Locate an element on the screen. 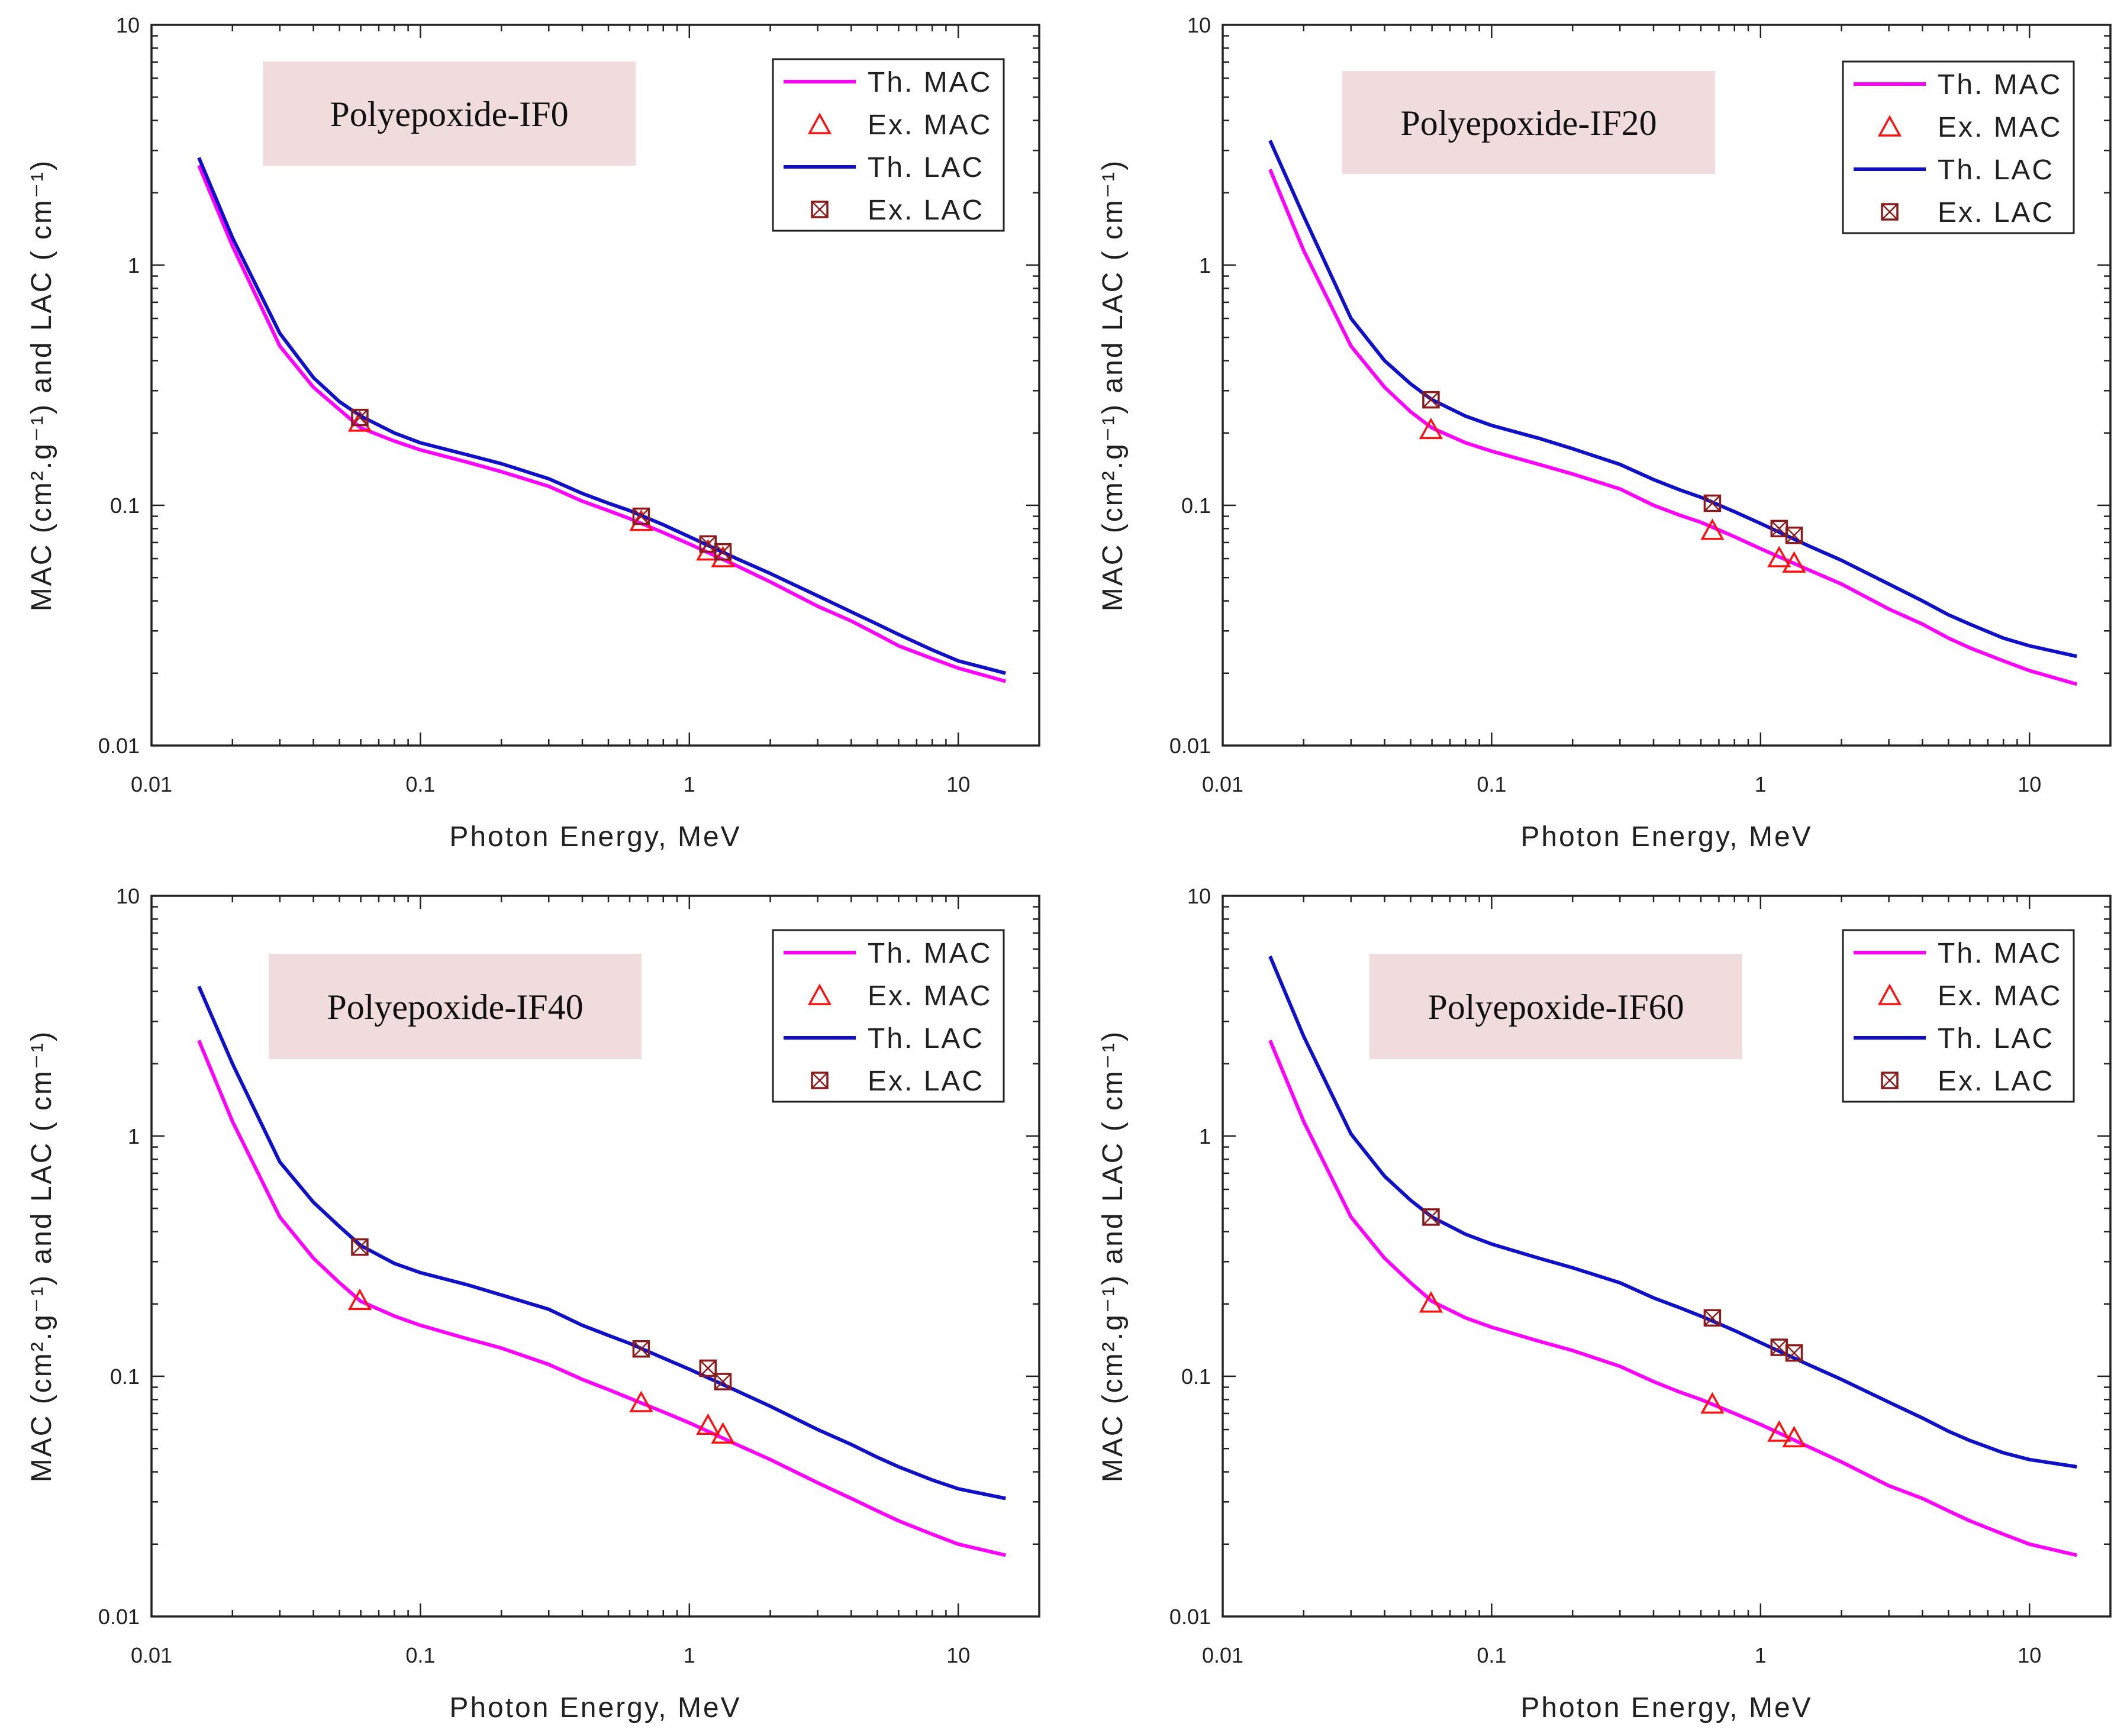 The height and width of the screenshot is (1736, 2127). panel-title: Polyepoxide-IF40 is located at coordinates (455, 1007).